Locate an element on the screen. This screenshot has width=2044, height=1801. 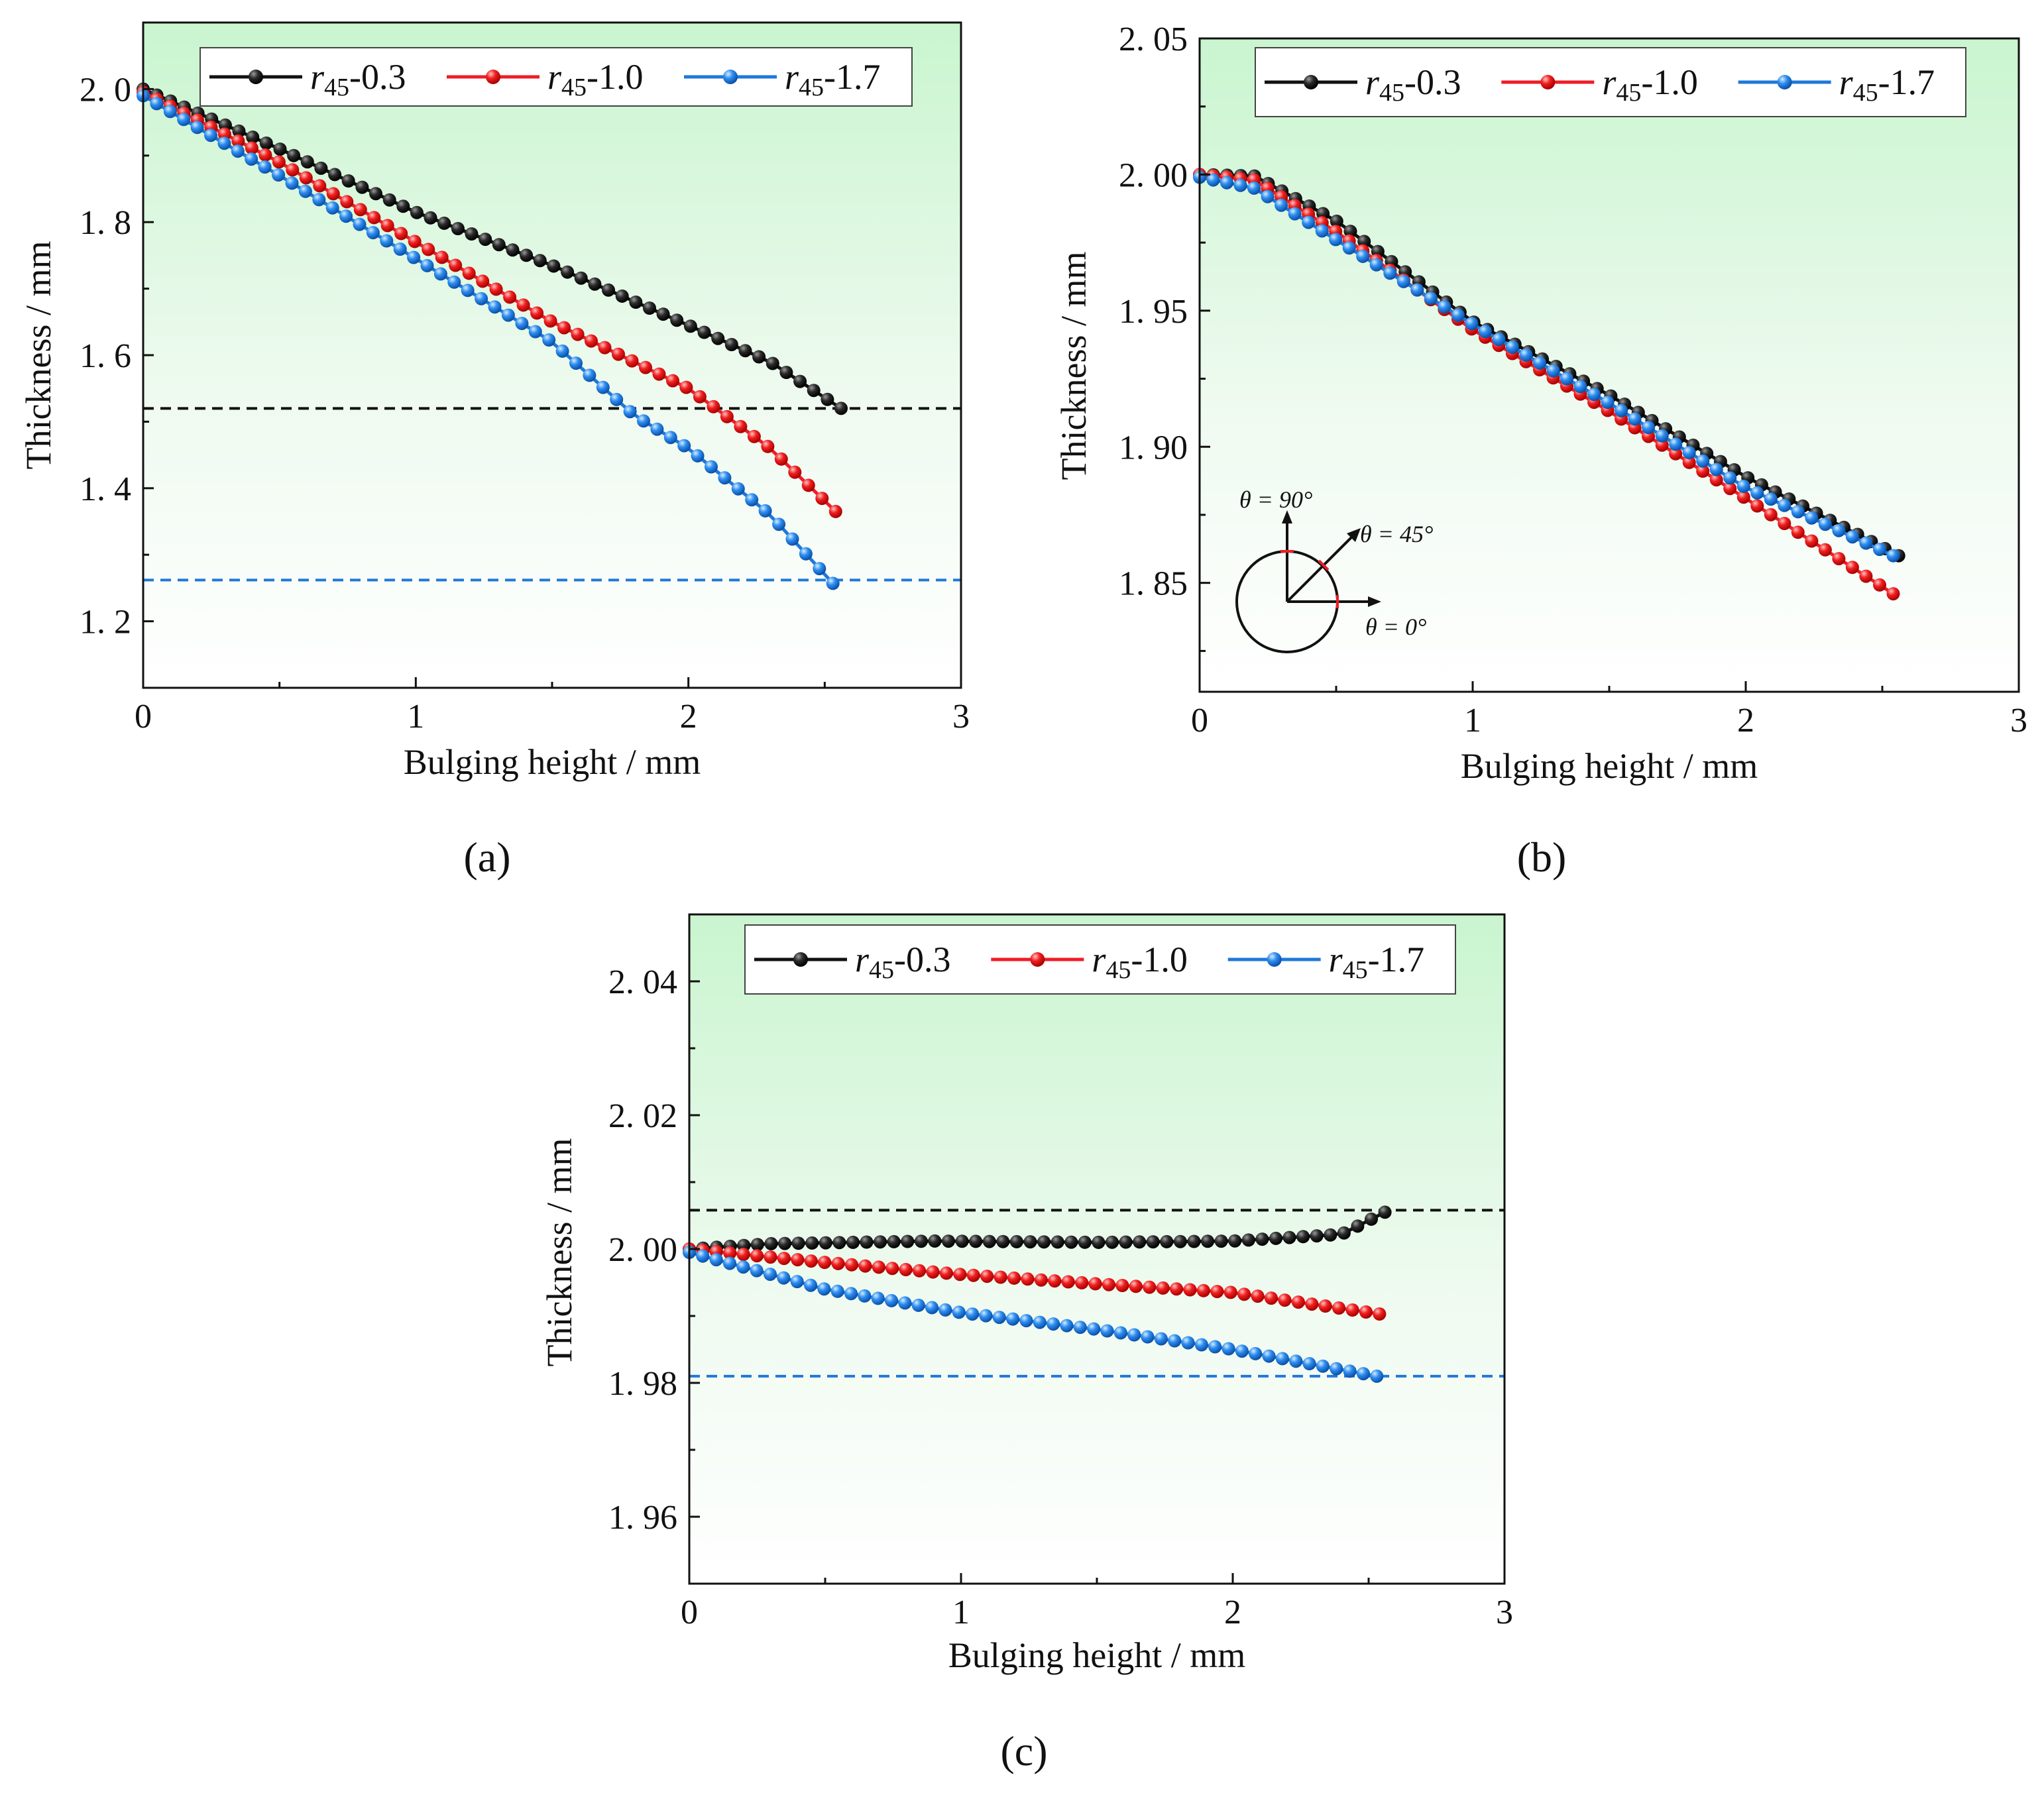
x-tick-label: 0 is located at coordinates (1199, 720).